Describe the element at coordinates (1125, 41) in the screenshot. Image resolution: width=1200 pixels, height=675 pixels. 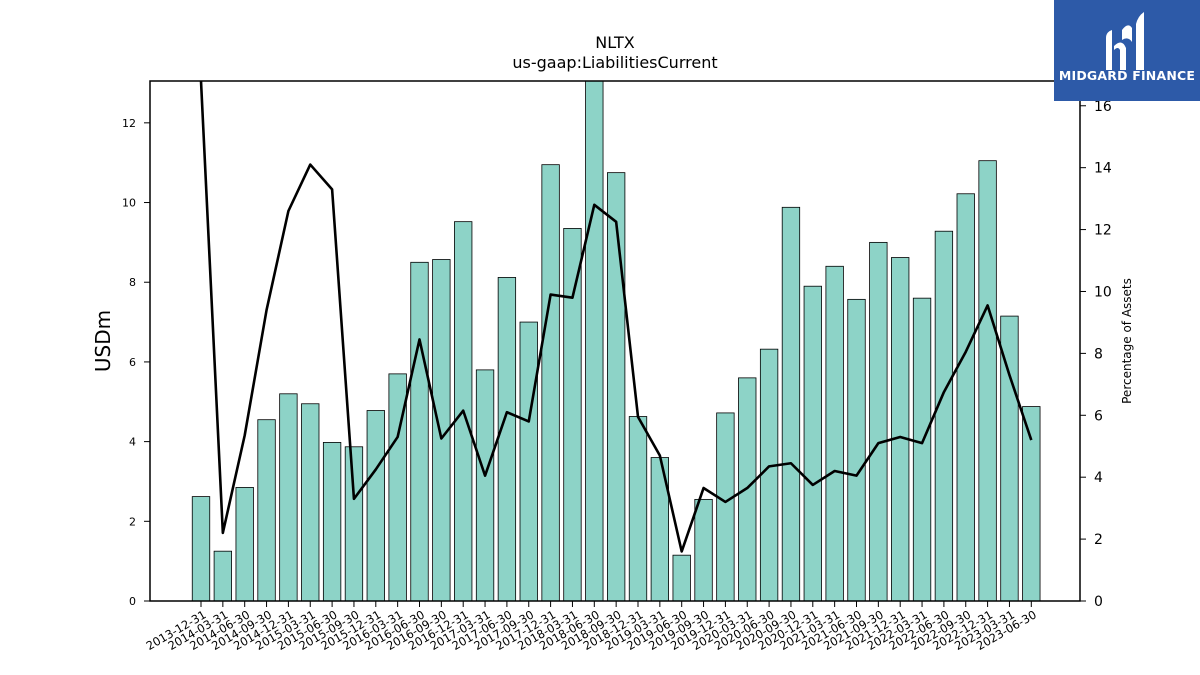
I see `midgard-m-icon` at that location.